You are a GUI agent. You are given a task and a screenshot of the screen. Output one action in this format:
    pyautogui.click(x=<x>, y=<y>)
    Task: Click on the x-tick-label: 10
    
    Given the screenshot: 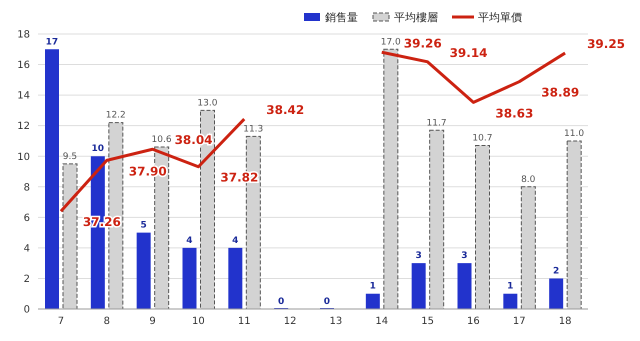 What is the action you would take?
    pyautogui.click(x=198, y=322)
    